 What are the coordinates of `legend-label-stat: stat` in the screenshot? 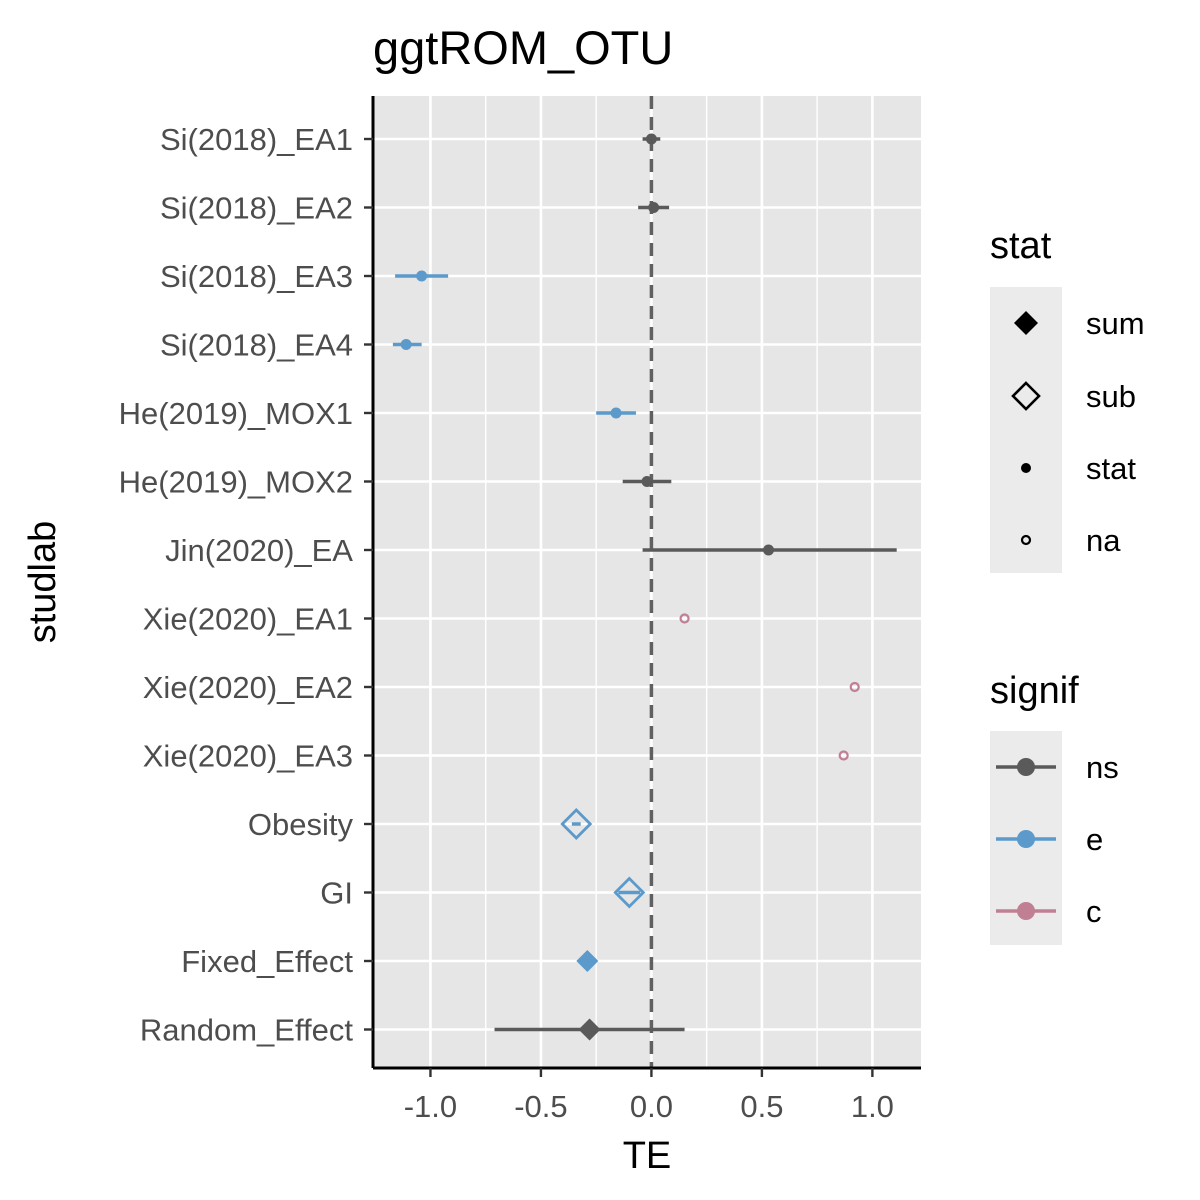 It's located at (1111, 468).